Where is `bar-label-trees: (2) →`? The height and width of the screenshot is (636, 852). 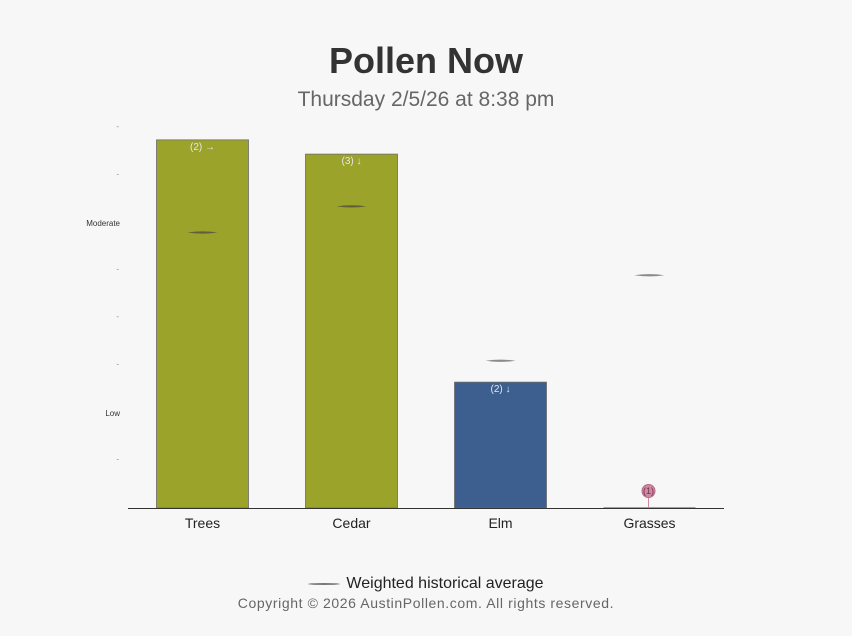
bar-label-trees: (2) → is located at coordinates (202, 147).